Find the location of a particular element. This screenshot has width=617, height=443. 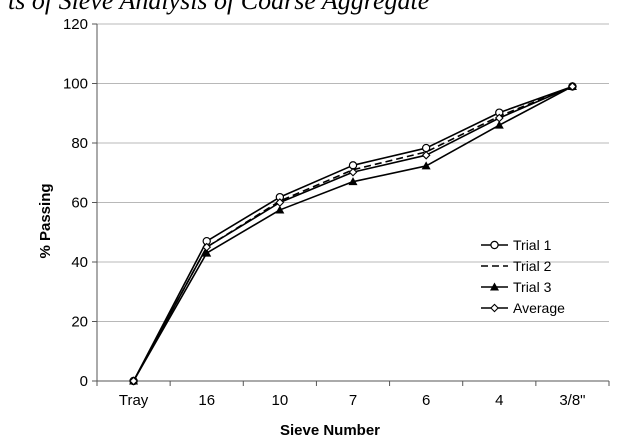

chart-title-text: ts of Sieve Analysis of Coarse Aggregate is located at coordinates (219, 7).